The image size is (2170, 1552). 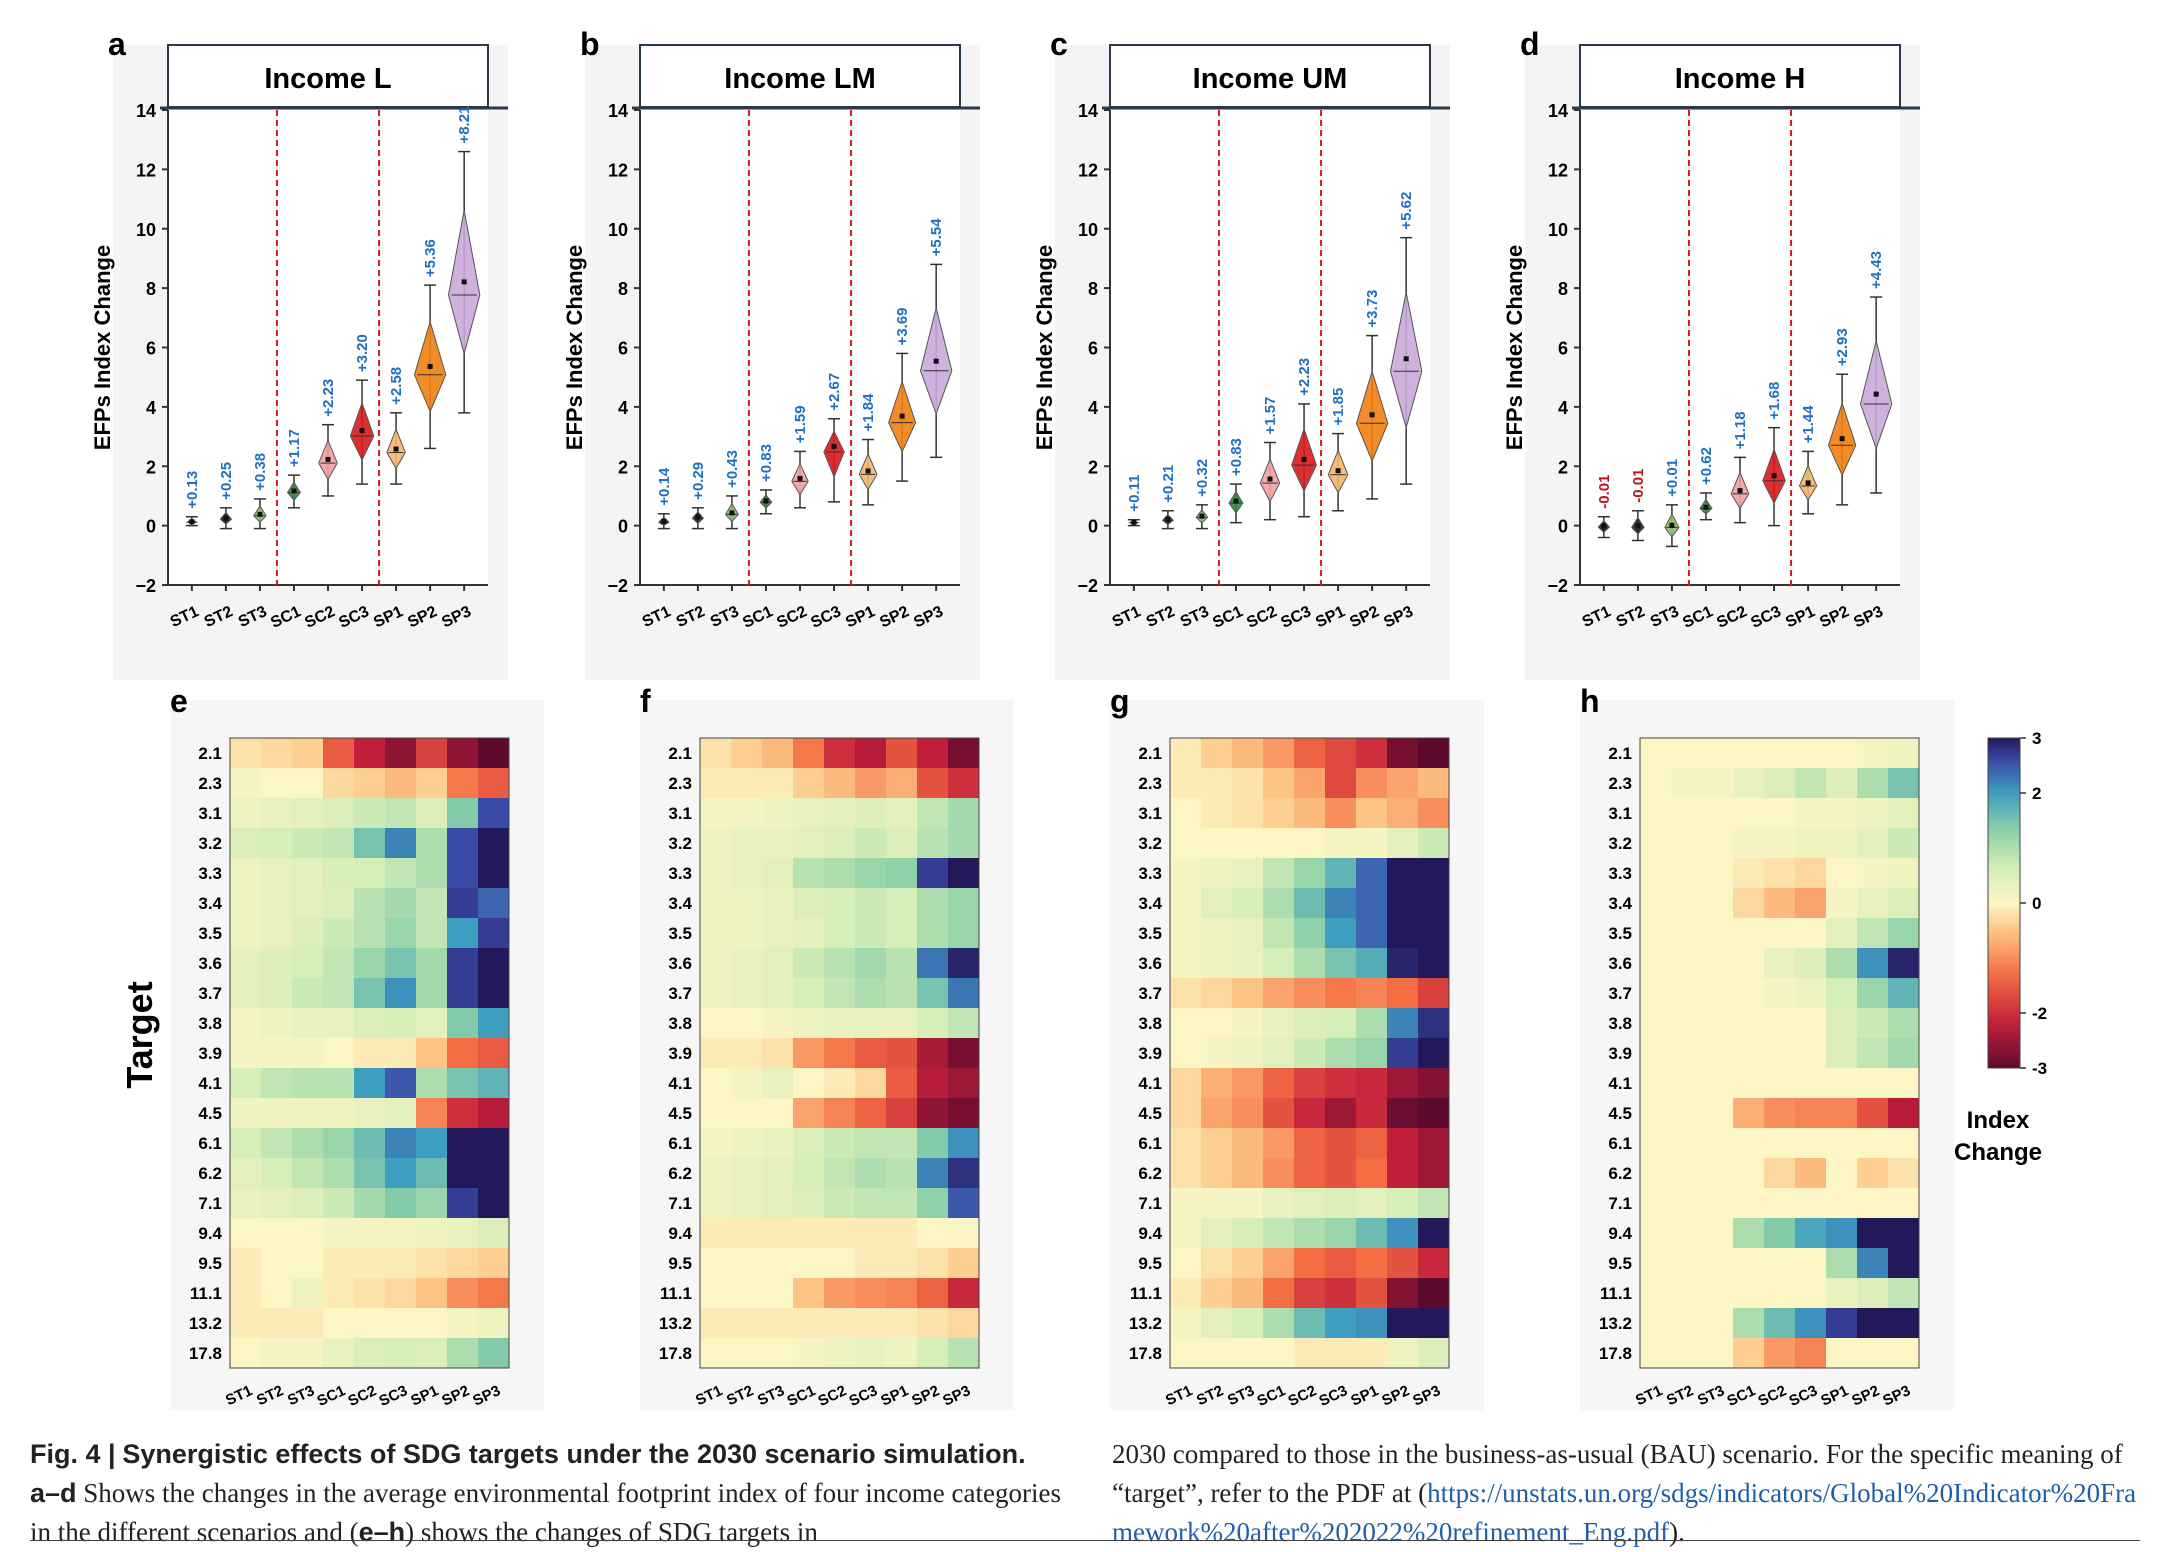 I want to click on row-label: 3.1, so click(x=680, y=813).